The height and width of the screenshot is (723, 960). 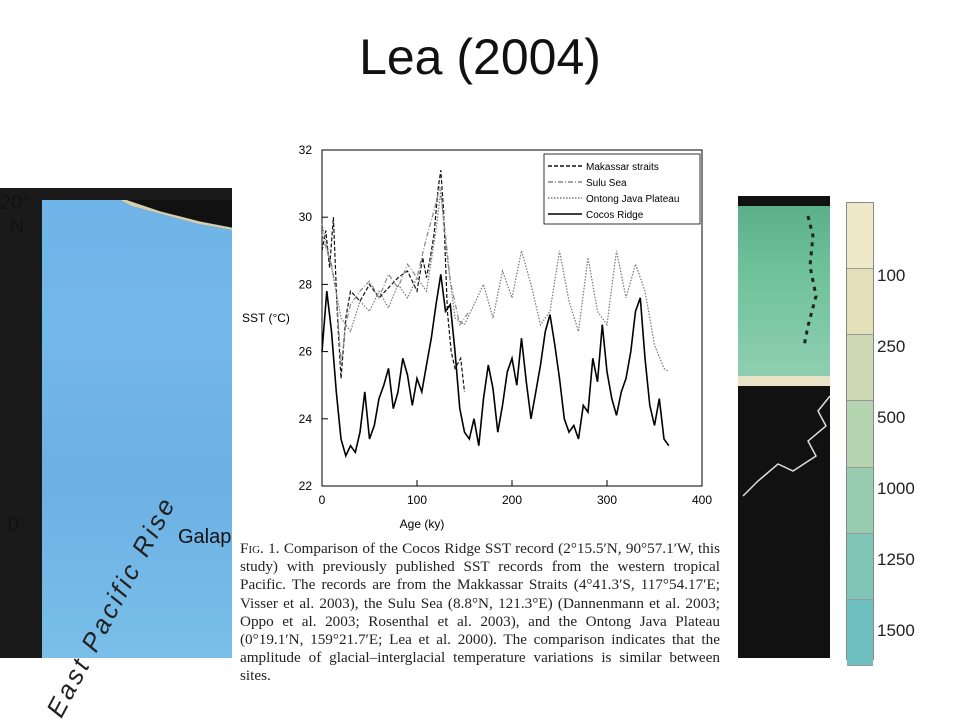 I want to click on lat-label-hemisphere: N, so click(x=17, y=227).